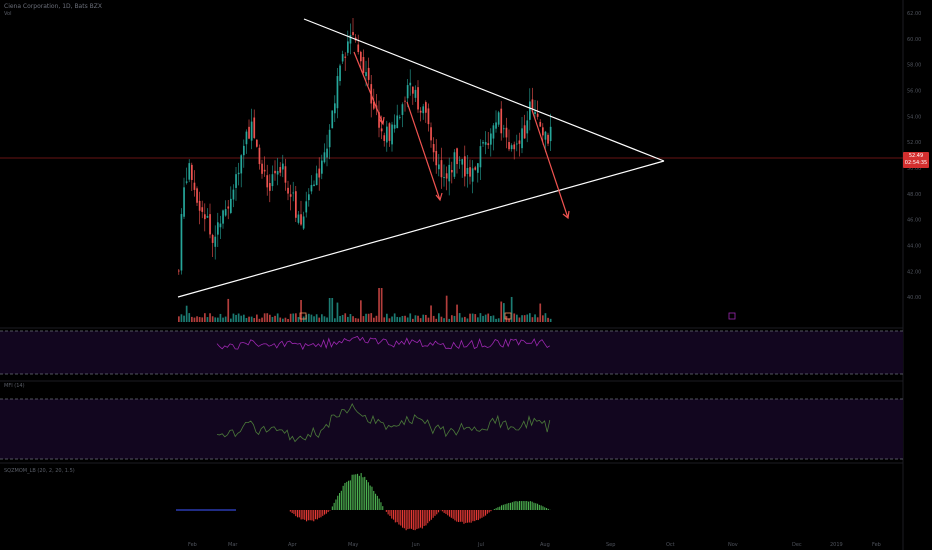 Image resolution: width=932 pixels, height=550 pixels. I want to click on triangle-upper-trendline, so click(484, 90).